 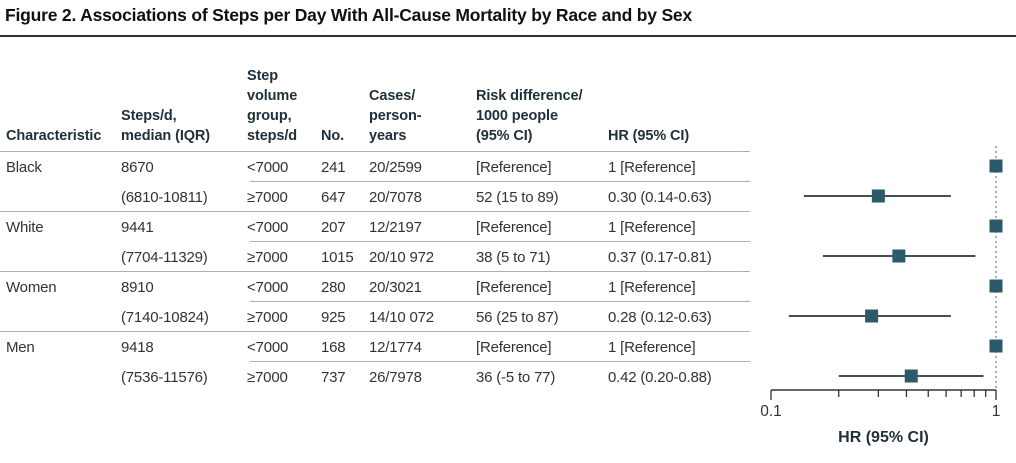 I want to click on cell-no: 1015, so click(x=337, y=257).